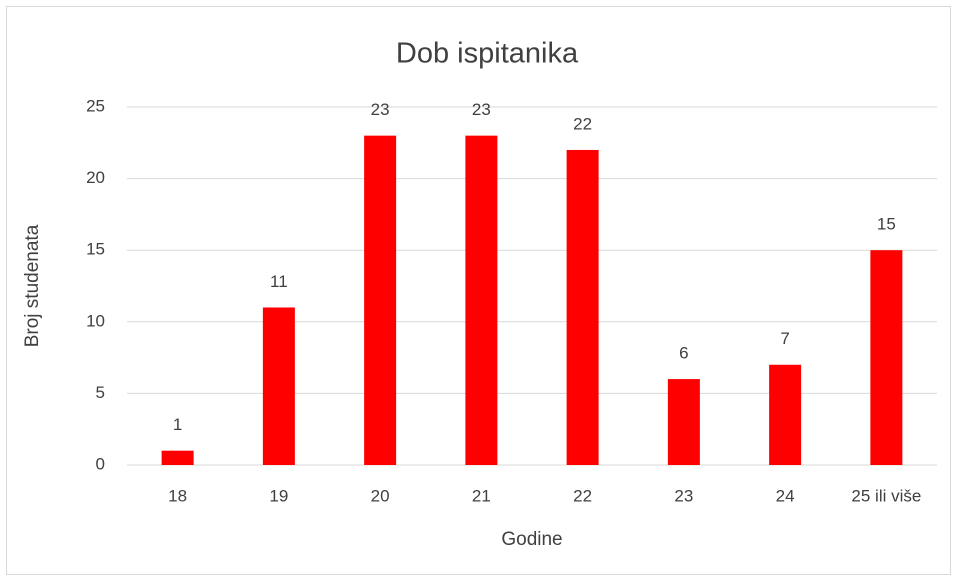  Describe the element at coordinates (100, 463) in the screenshot. I see `y-tick-label: 0` at that location.